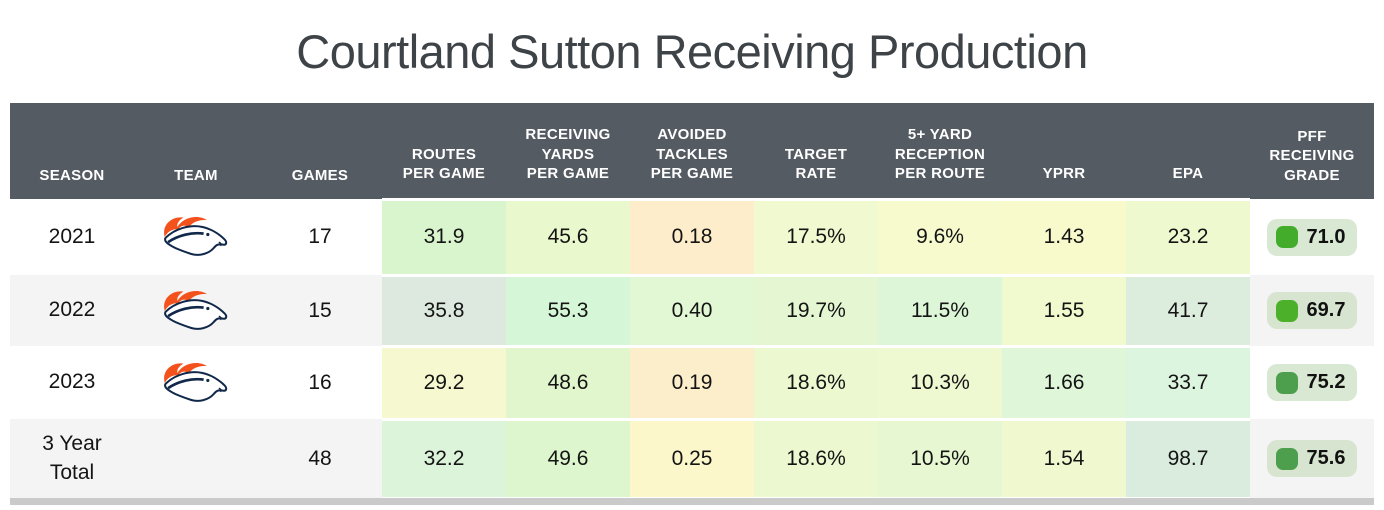 The height and width of the screenshot is (510, 1384). Describe the element at coordinates (568, 310) in the screenshot. I see `metric-cell-receiving-yards-per-game: 55.3` at that location.